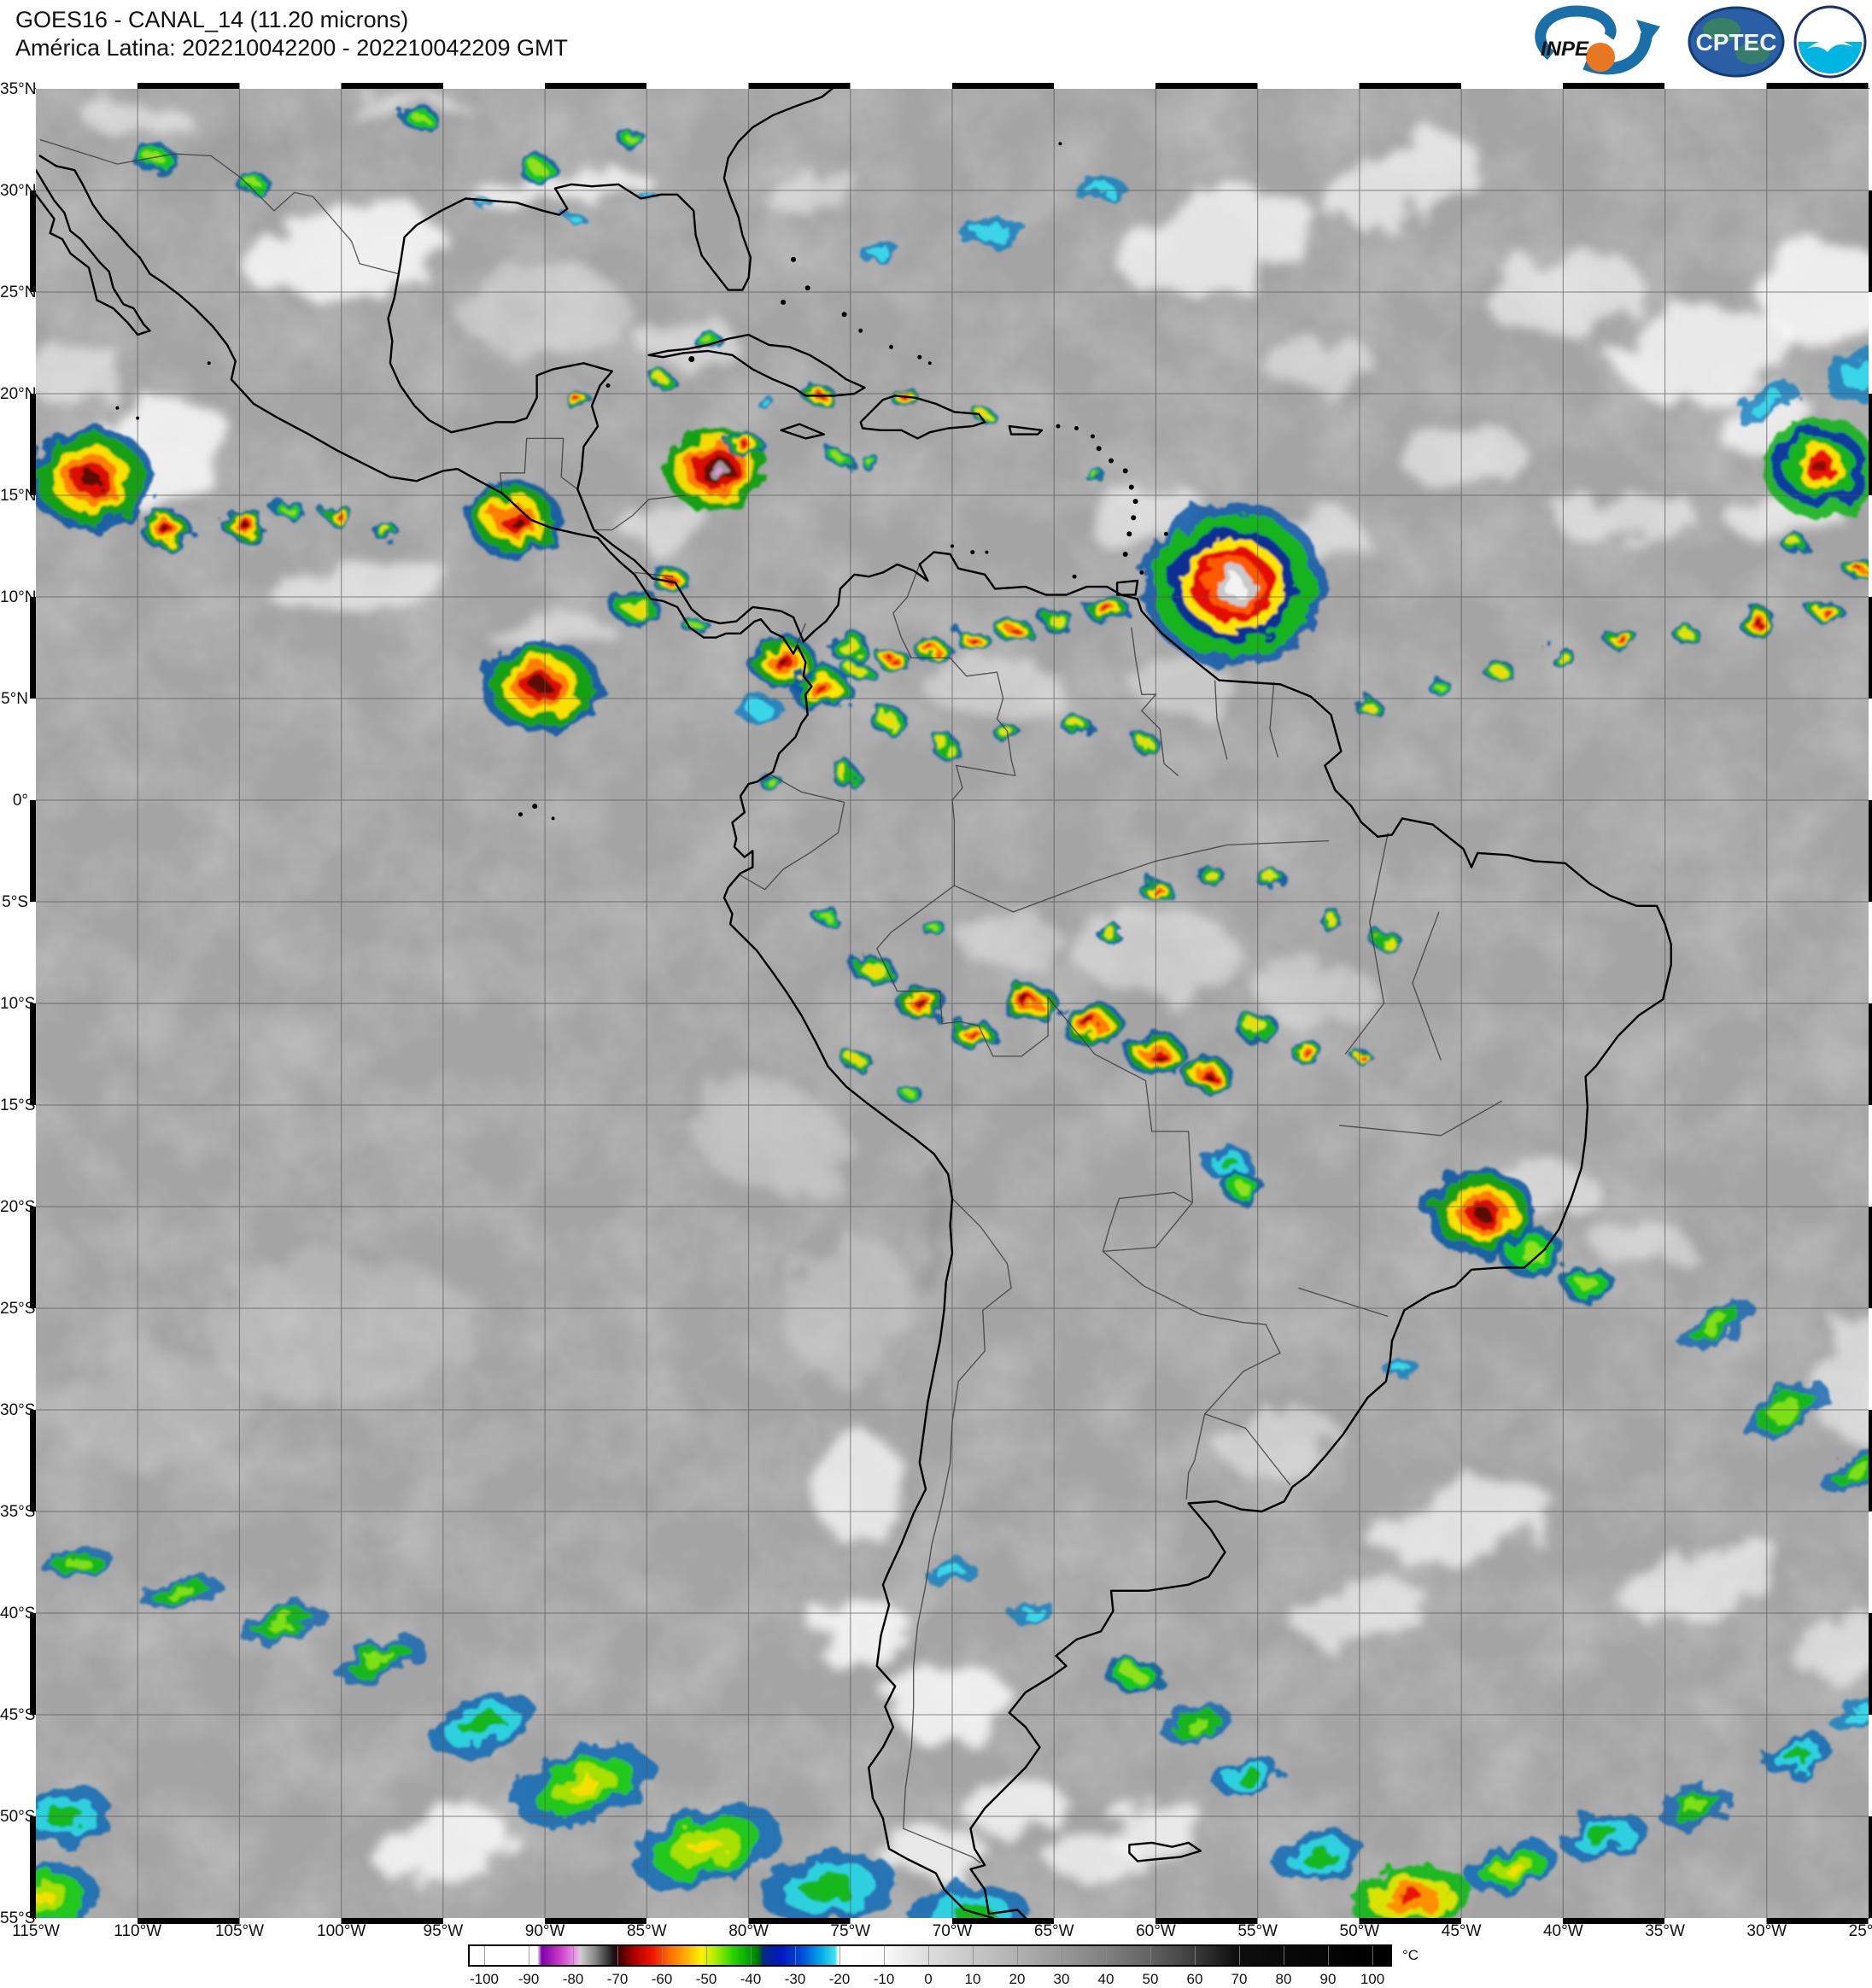 Image resolution: width=1872 pixels, height=1988 pixels. Describe the element at coordinates (1239, 1979) in the screenshot. I see `colorbar-tick-label: 70` at that location.